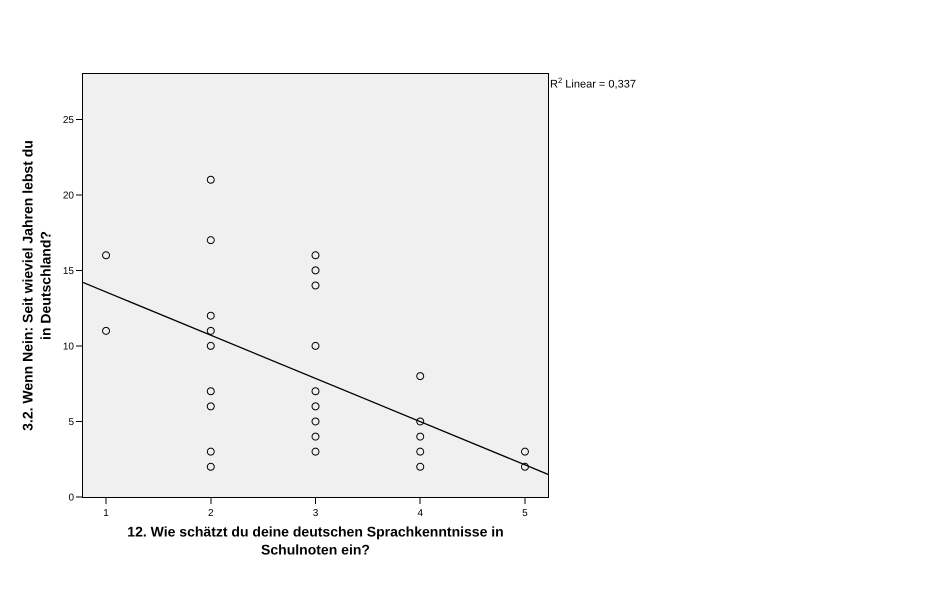 The height and width of the screenshot is (598, 928). I want to click on x-axis-title: 12. Wie schätzt du deine deutschen Sprachkenntnisse in Schulnoten ein?, so click(315, 540).